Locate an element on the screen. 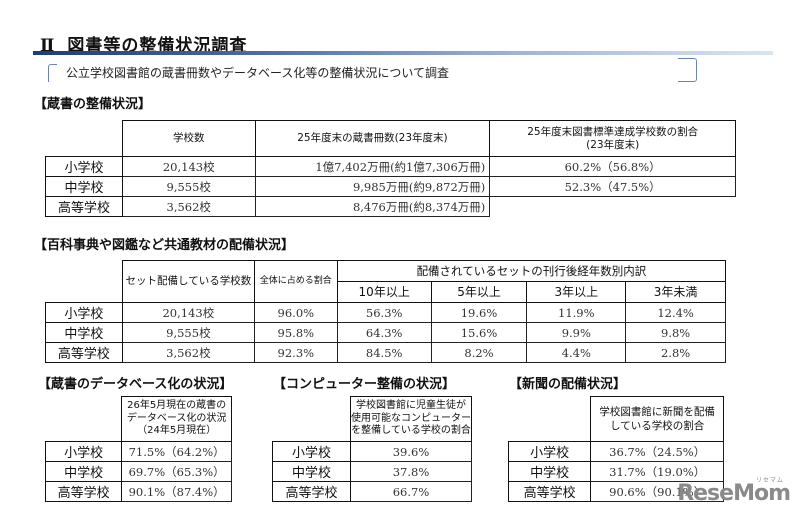 Image resolution: width=800 pixels, height=510 pixels. col-book-count: 25年度末の蔵書冊数(23年度末) is located at coordinates (372, 138).